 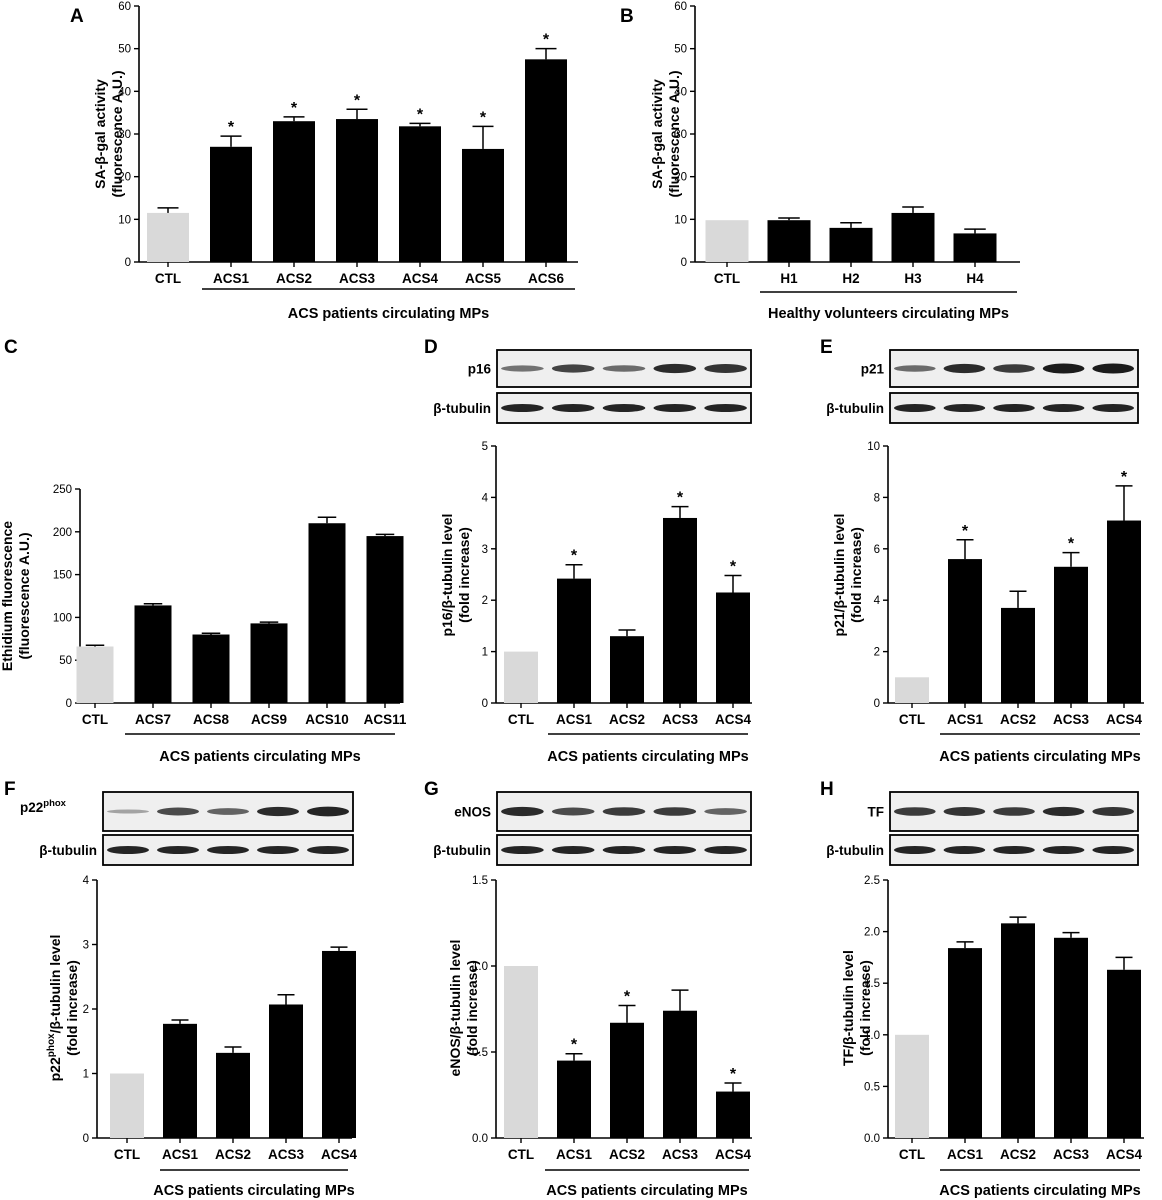 I want to click on protein-blot-strip, so click(x=1014, y=811).